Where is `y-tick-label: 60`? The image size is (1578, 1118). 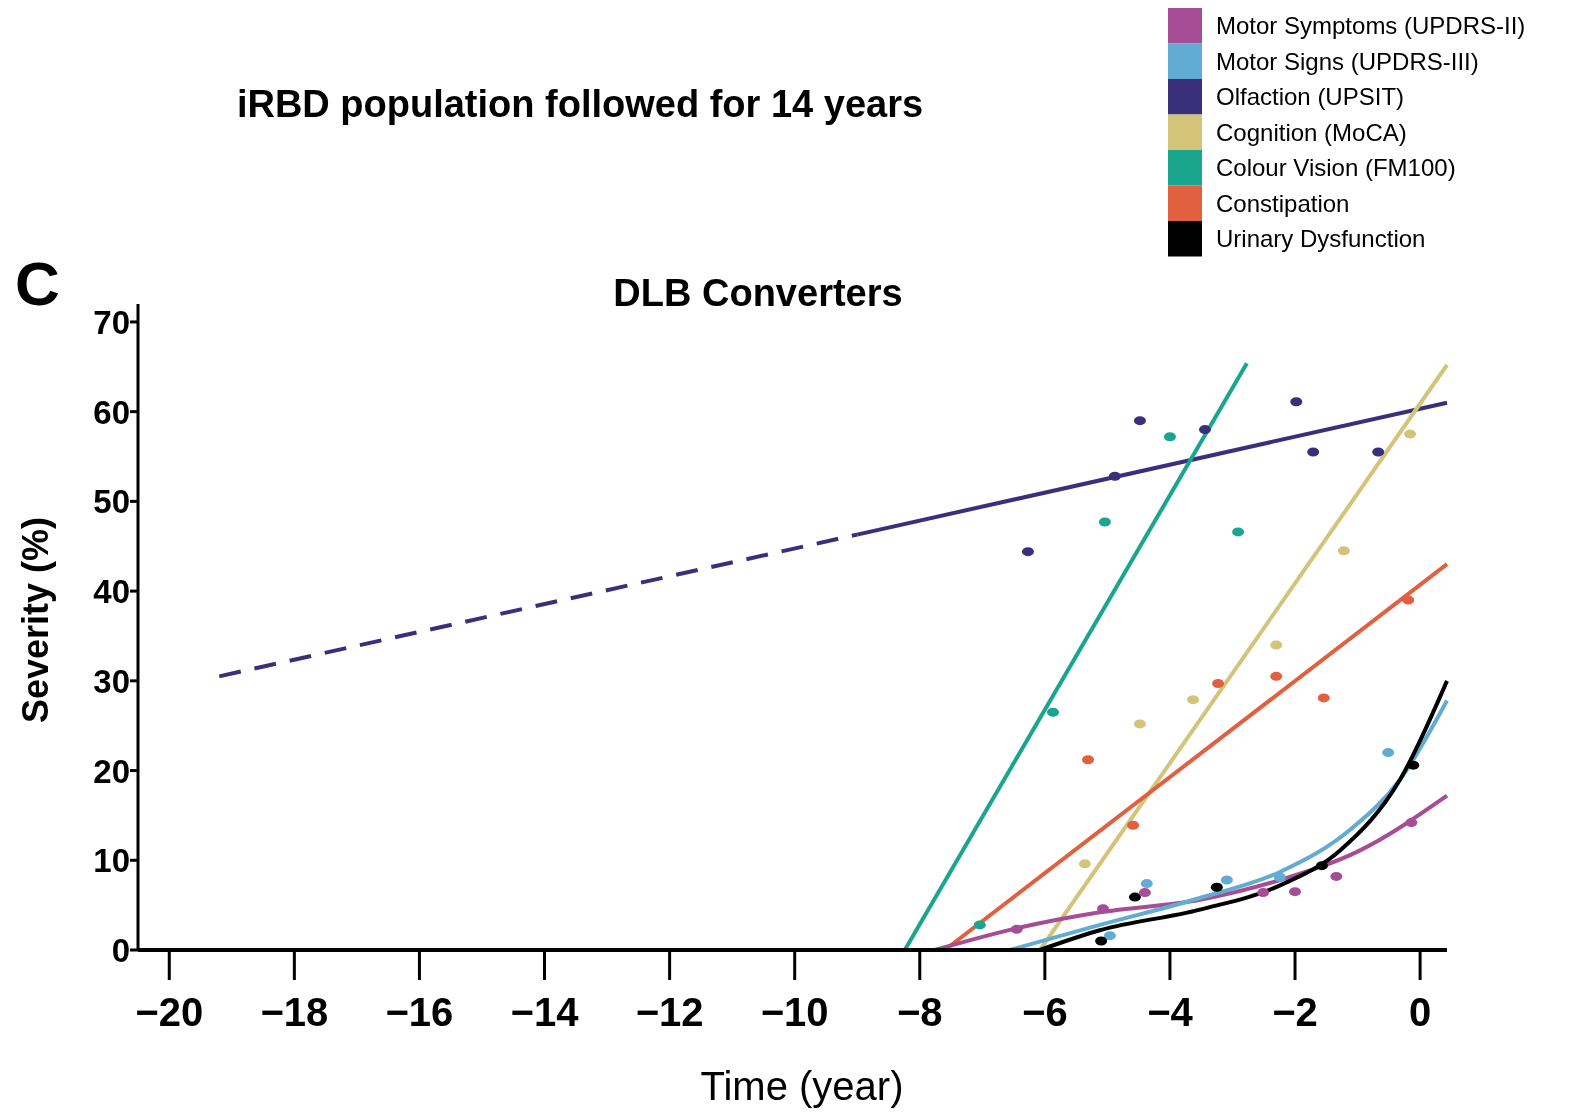 y-tick-label: 60 is located at coordinates (111, 412).